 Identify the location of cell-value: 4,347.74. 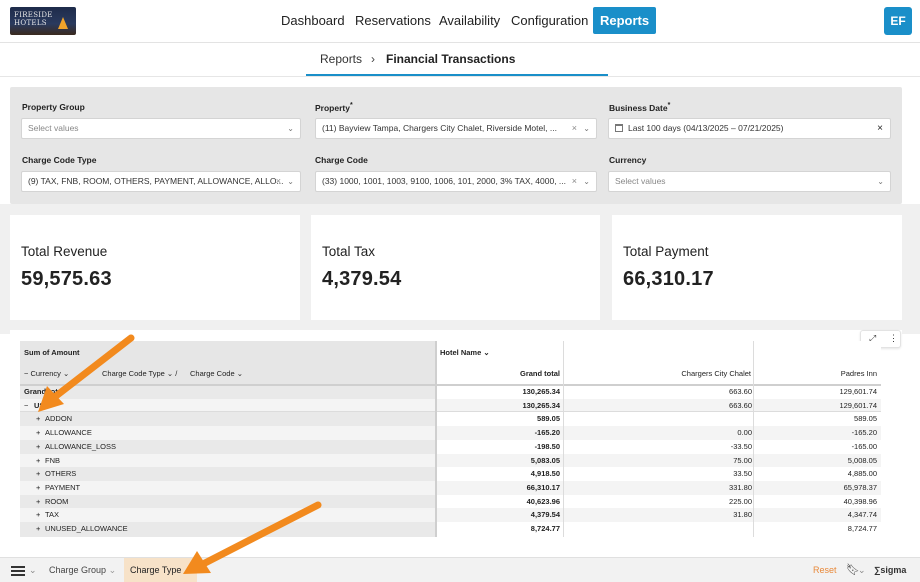
(862, 515).